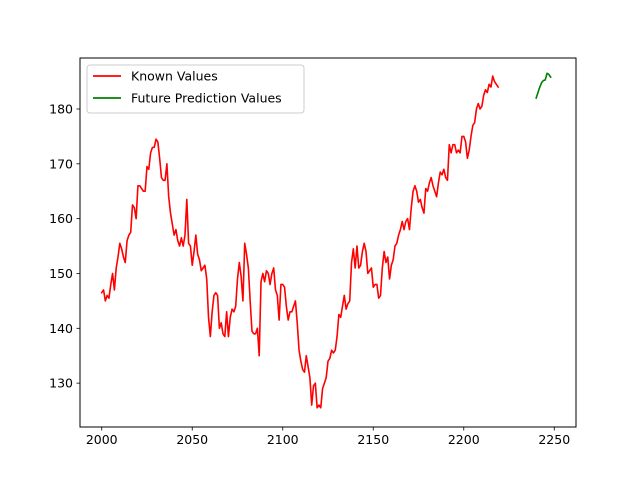 This screenshot has width=640, height=480. What do you see at coordinates (61, 218) in the screenshot?
I see `y-tick-label: 160` at bounding box center [61, 218].